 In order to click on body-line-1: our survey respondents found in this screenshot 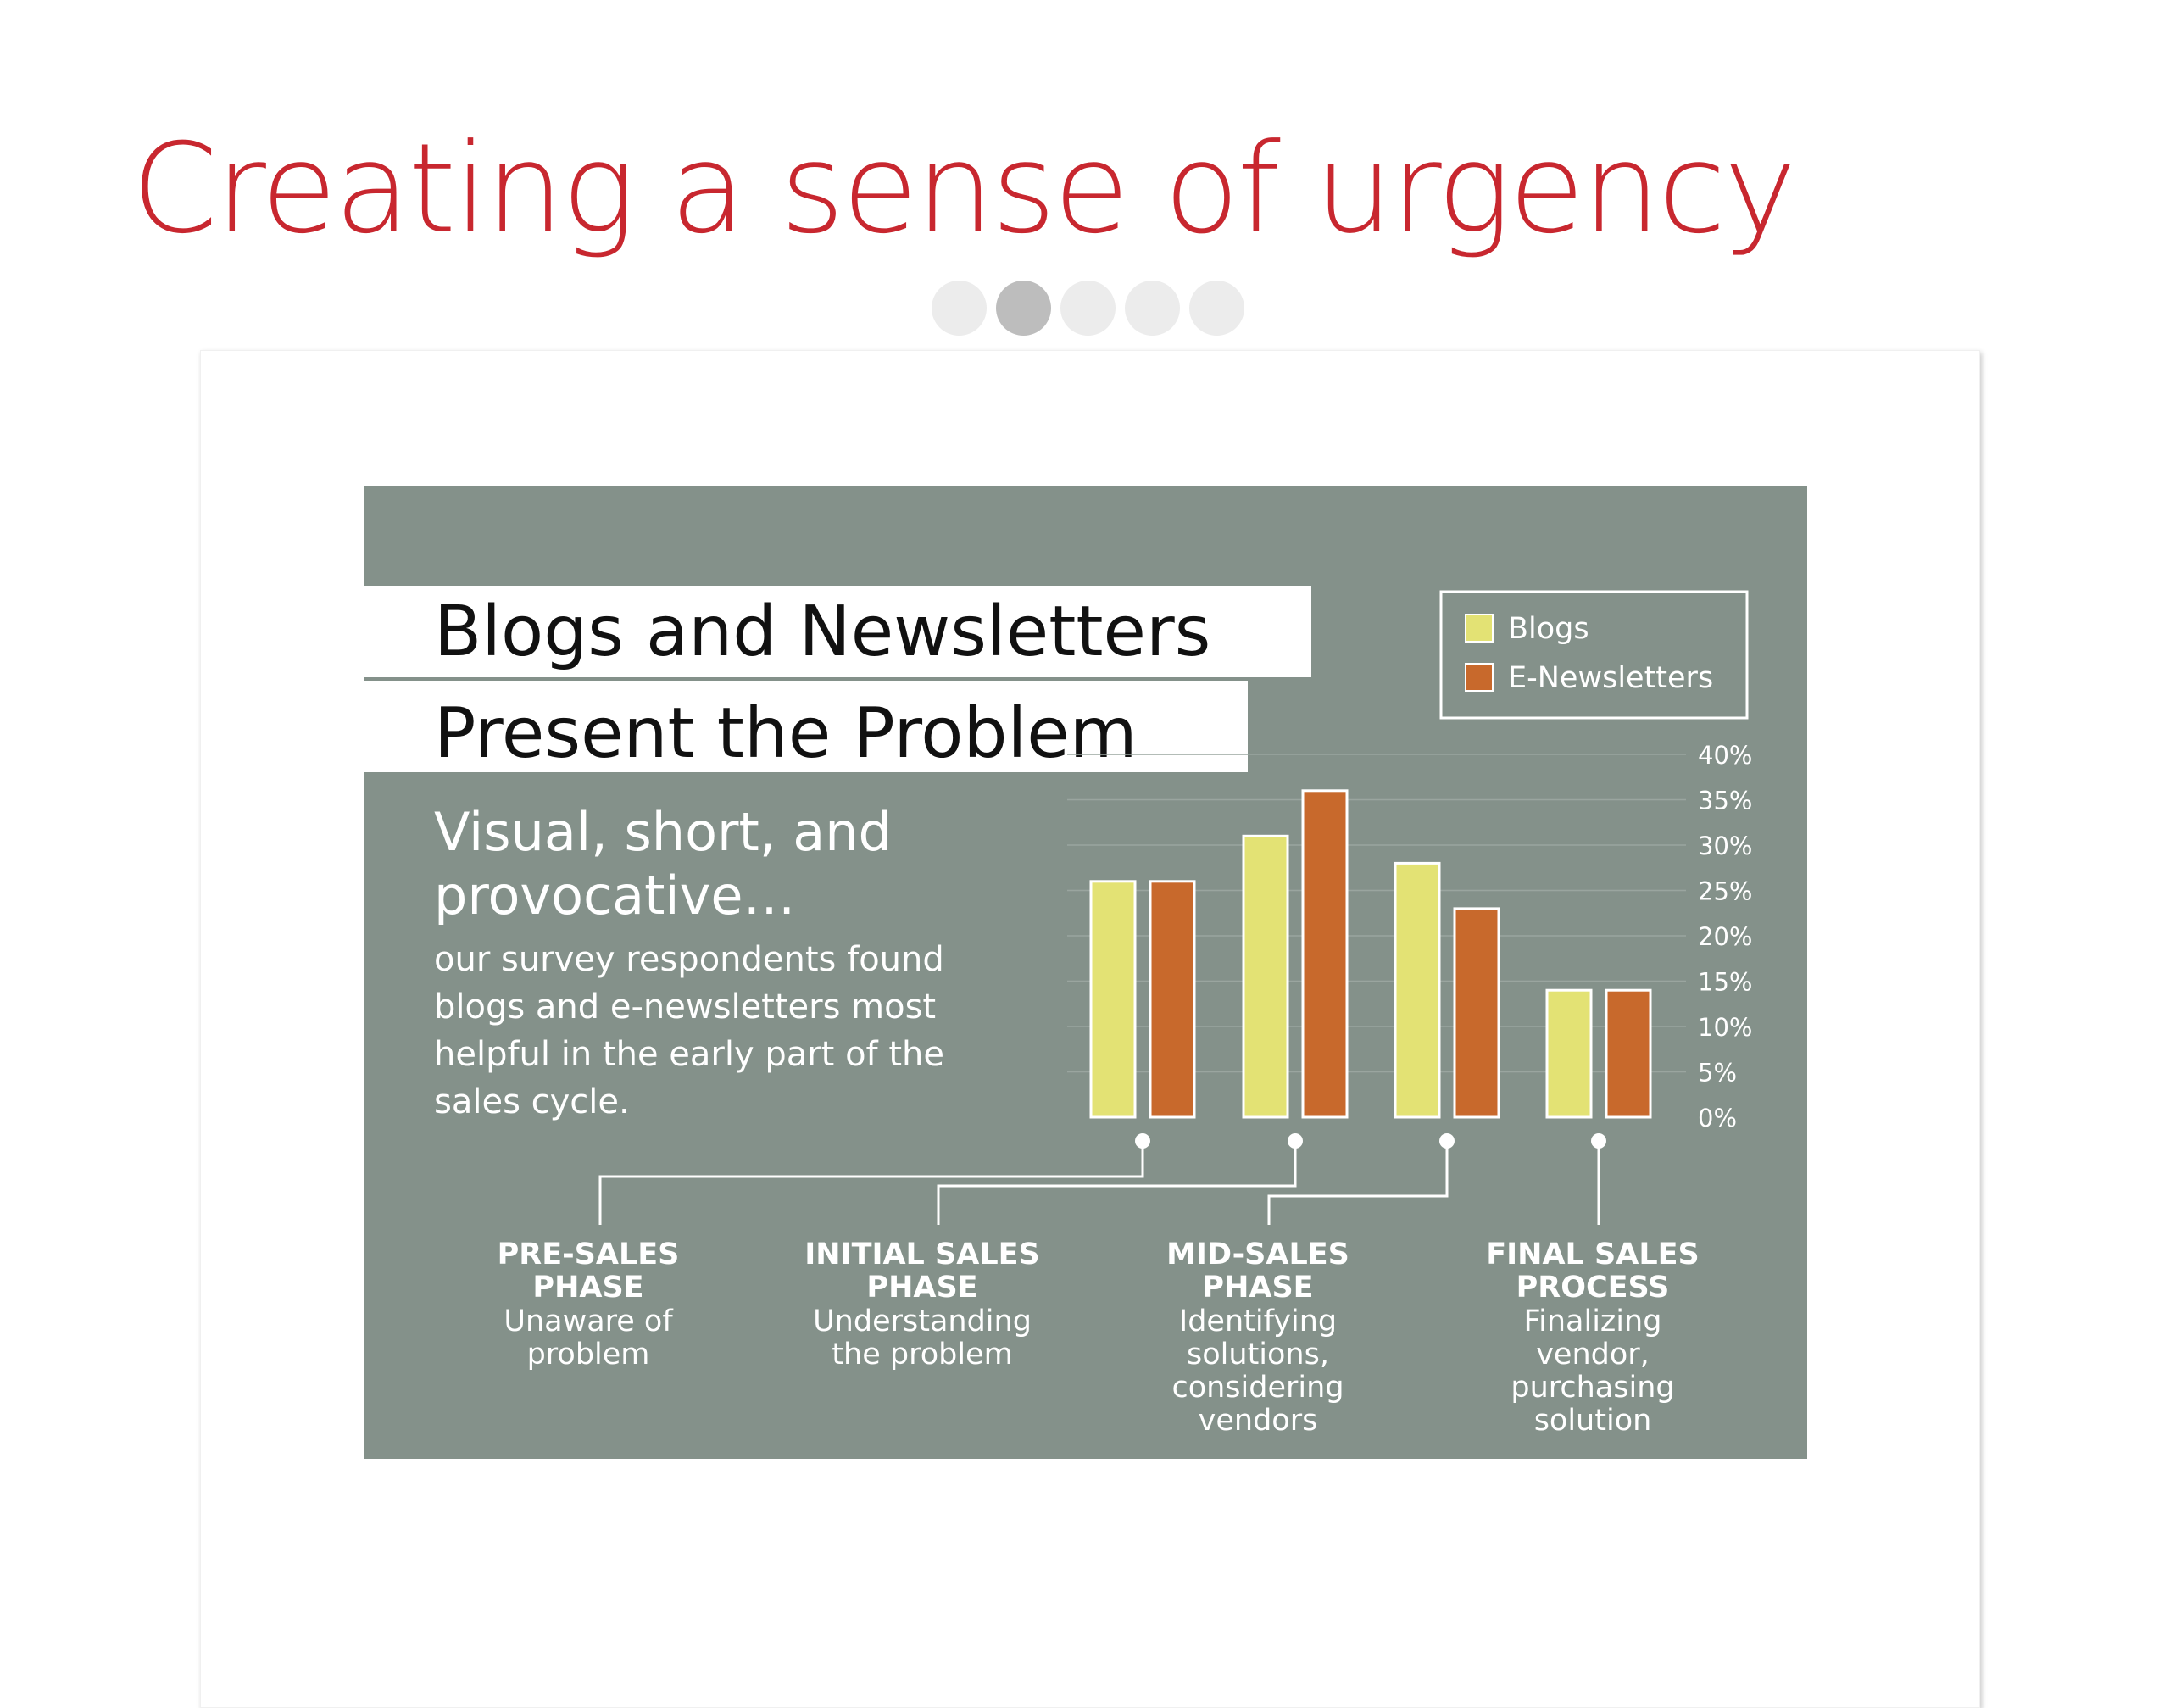, I will do `click(689, 959)`.